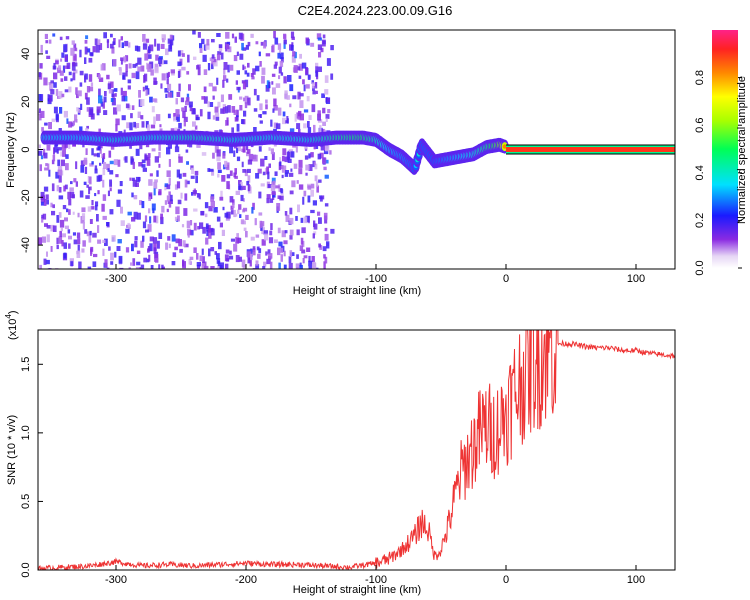 The height and width of the screenshot is (600, 750). What do you see at coordinates (246, 279) in the screenshot?
I see `x-tick-label: -200` at bounding box center [246, 279].